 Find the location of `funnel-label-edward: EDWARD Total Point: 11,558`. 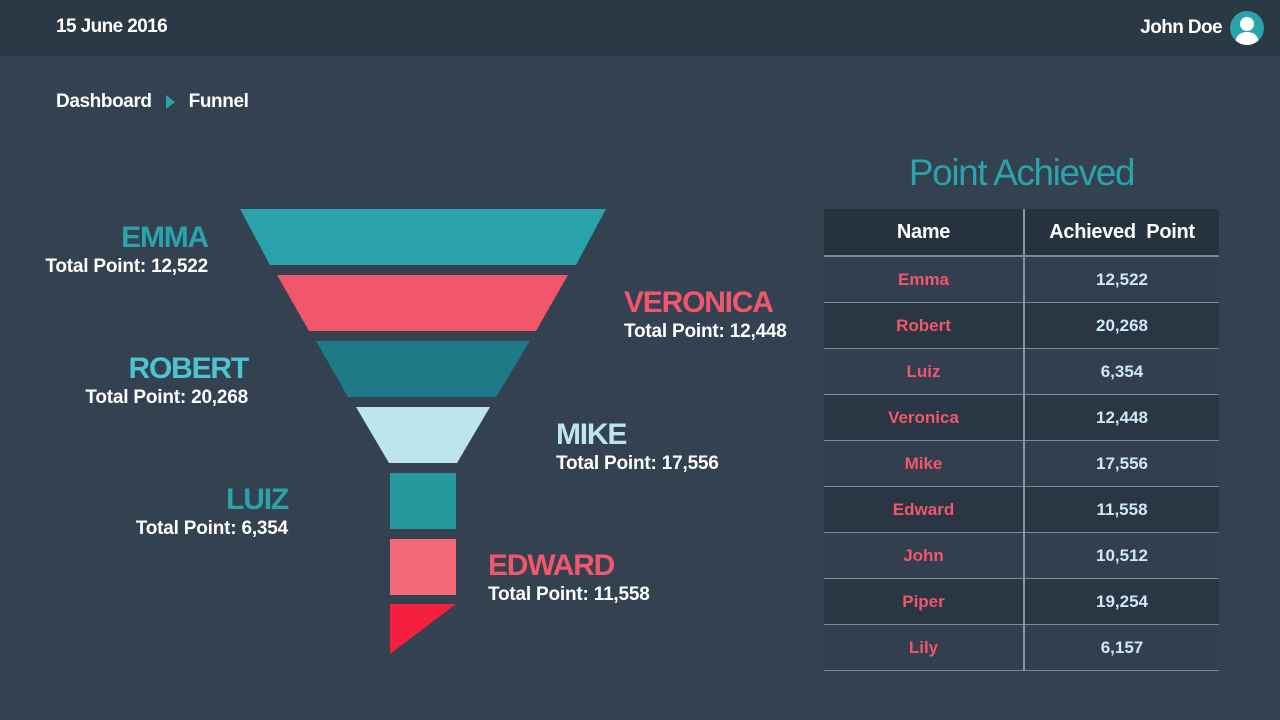

funnel-label-edward: EDWARD Total Point: 11,558 is located at coordinates (569, 578).